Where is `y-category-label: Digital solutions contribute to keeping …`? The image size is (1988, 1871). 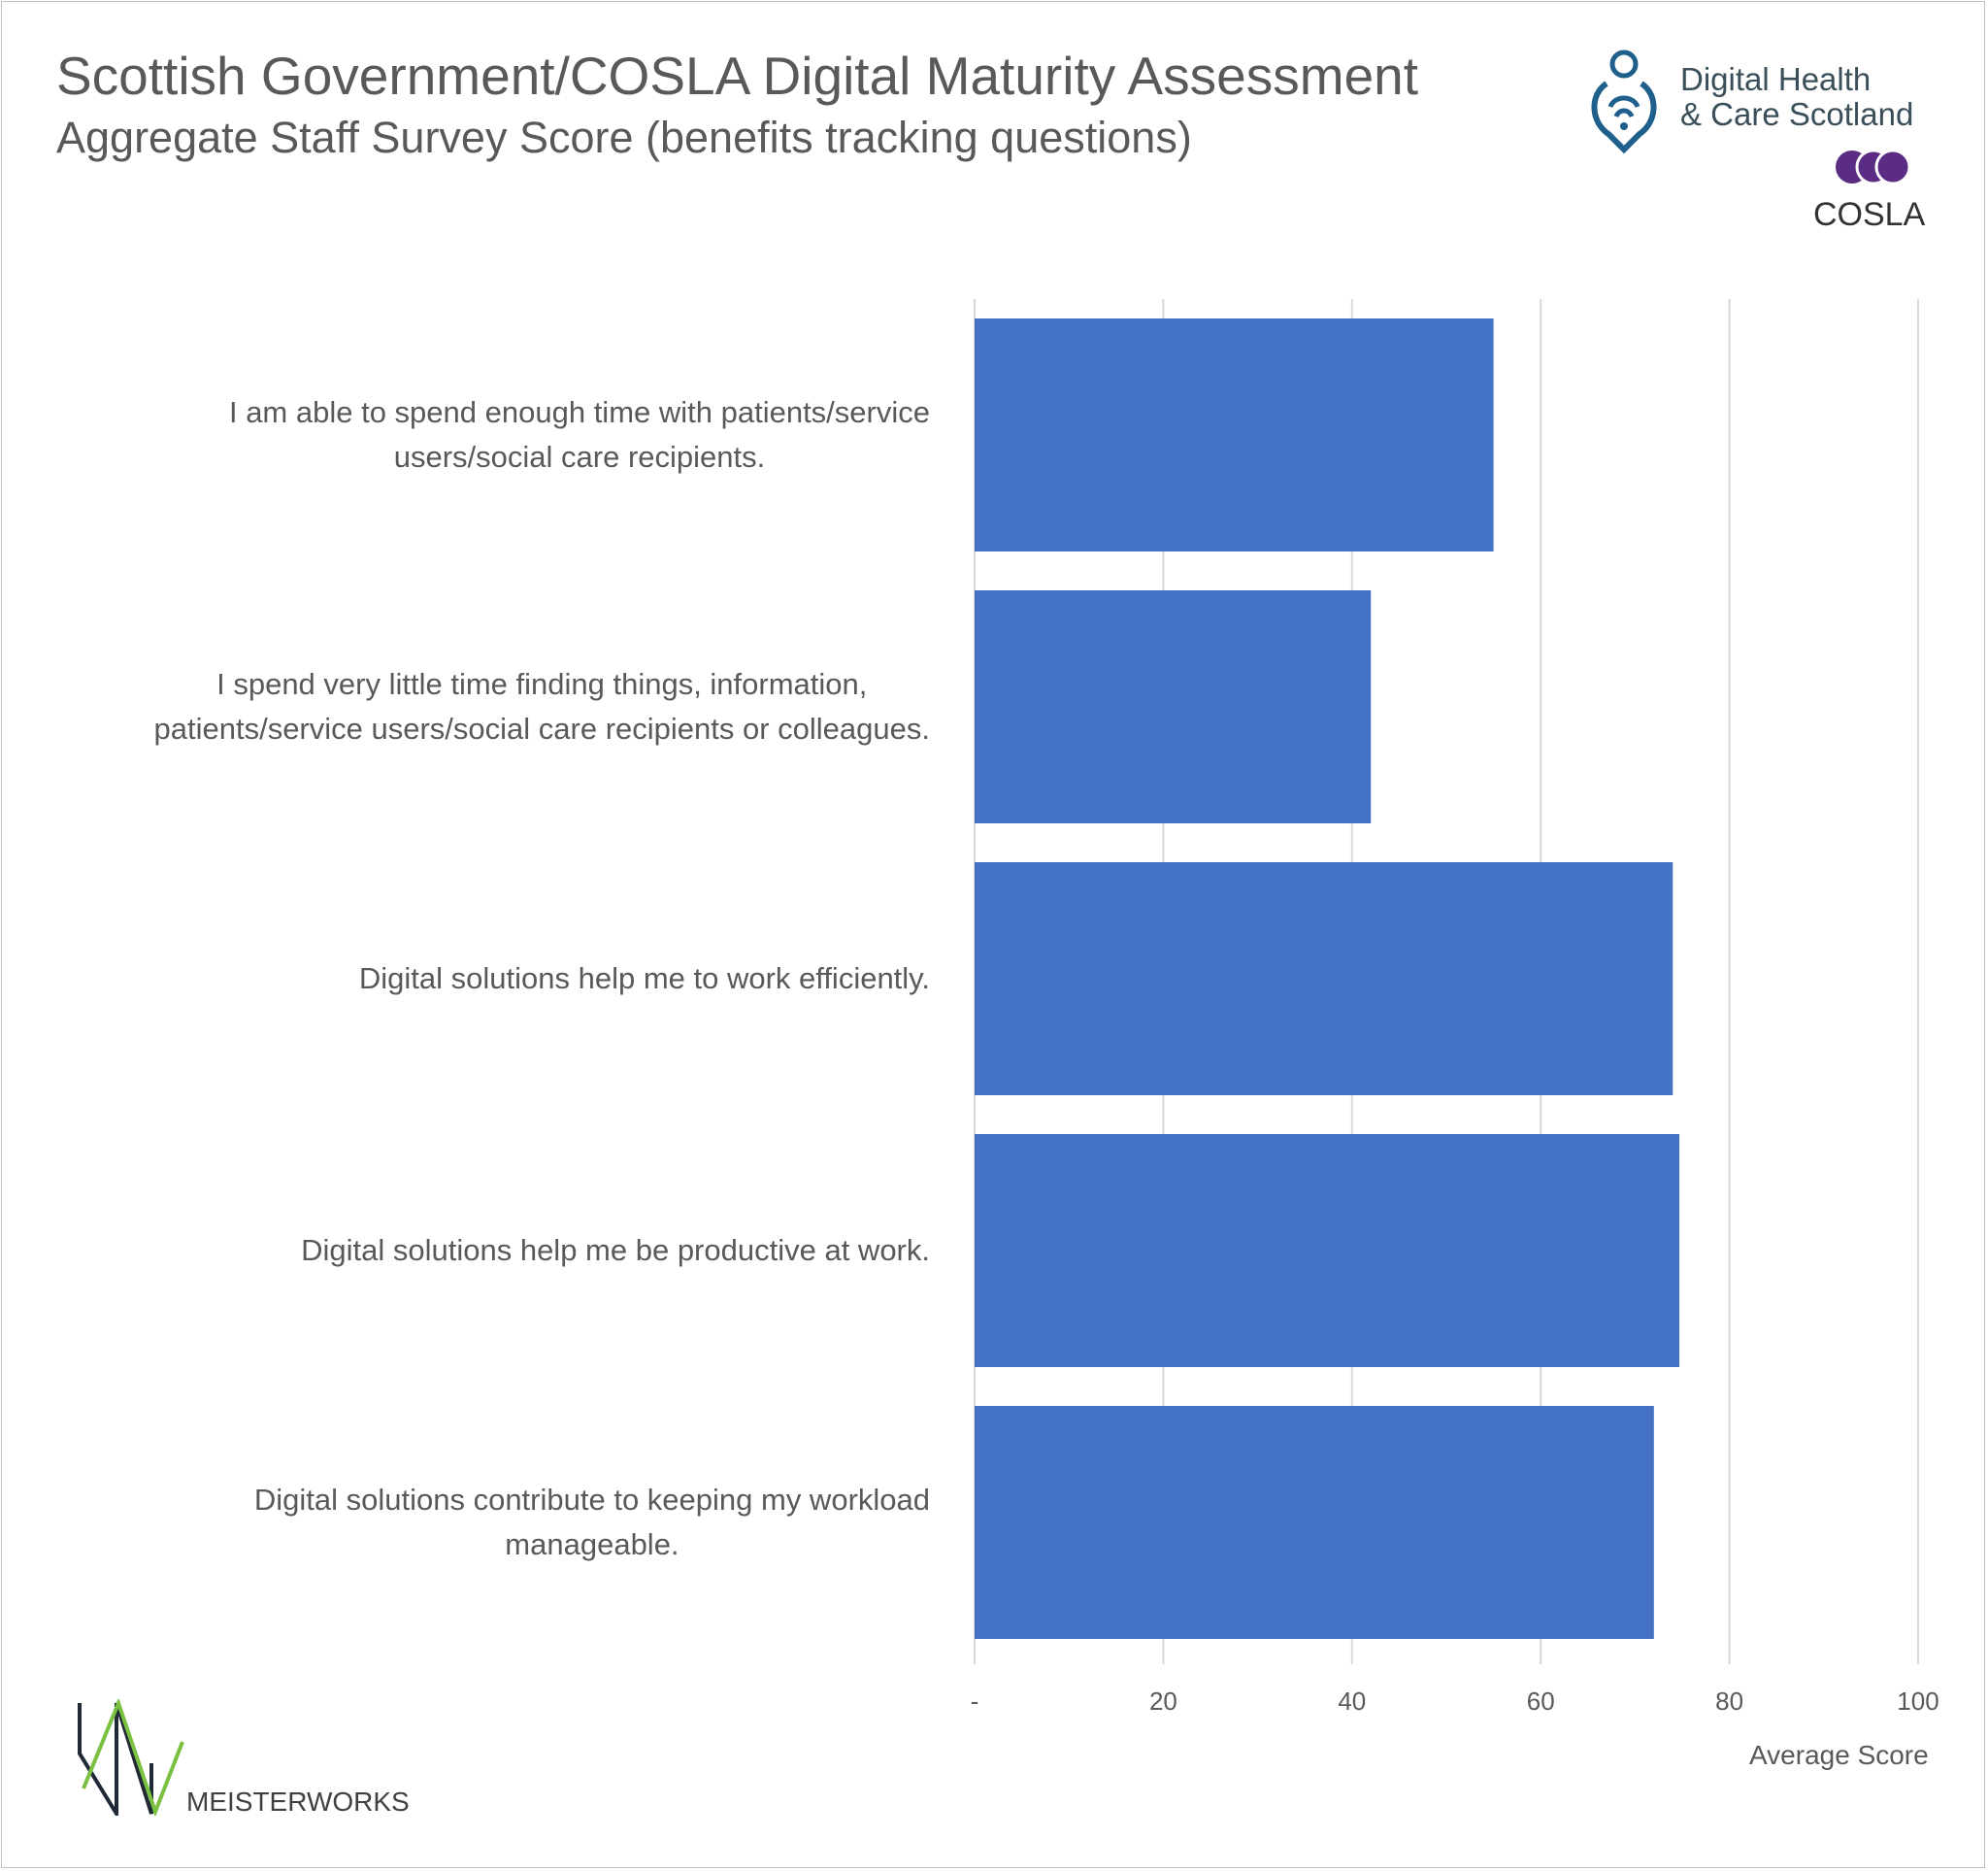 y-category-label: Digital solutions contribute to keeping … is located at coordinates (465, 1522).